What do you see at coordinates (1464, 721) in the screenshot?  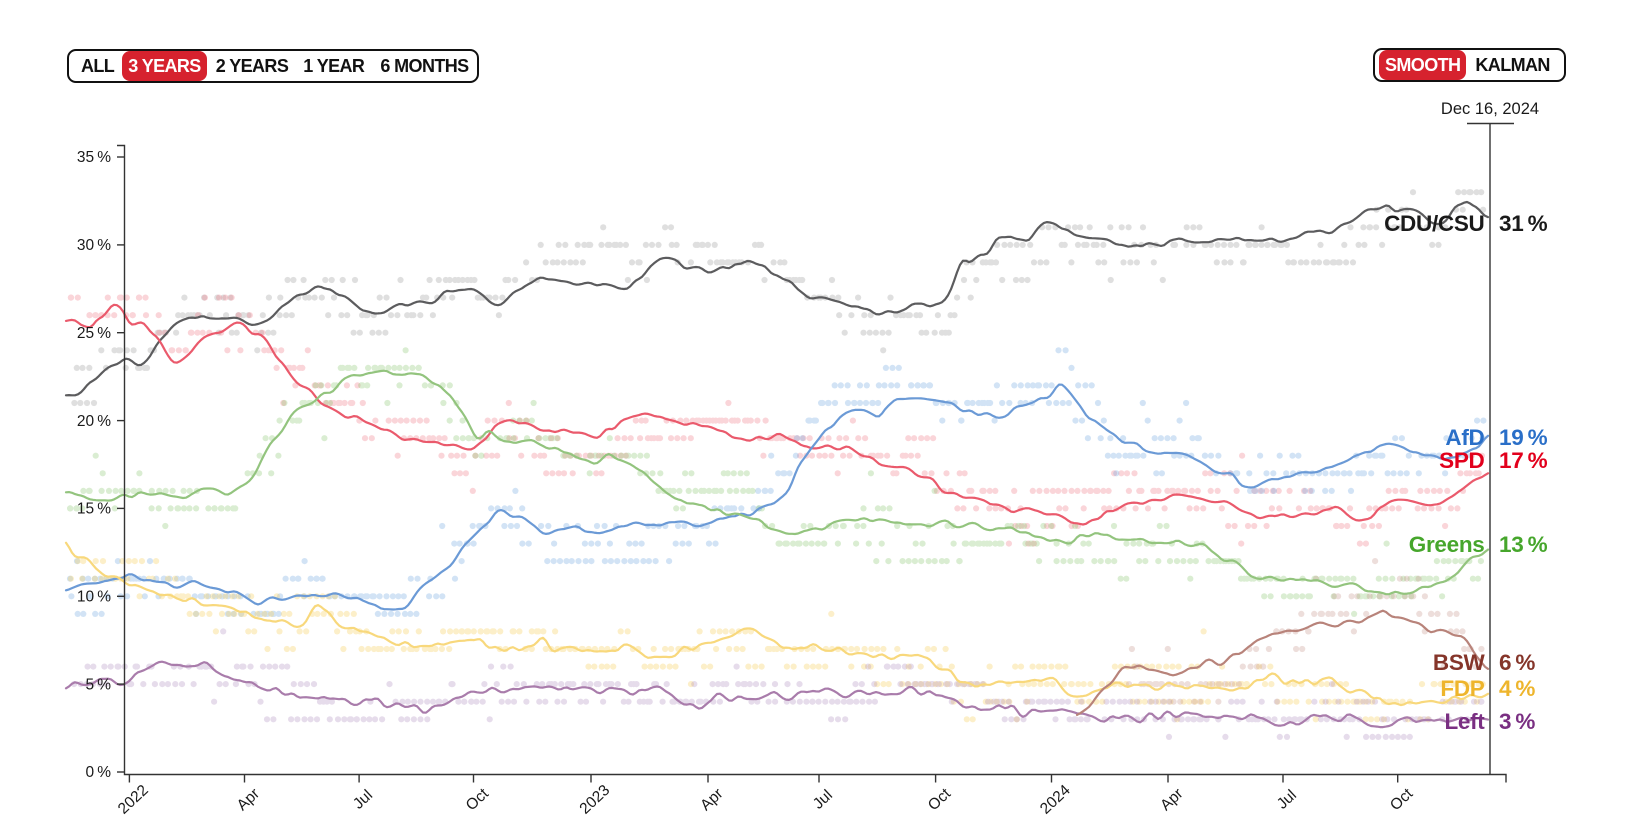 I see `svg-text: Left` at bounding box center [1464, 721].